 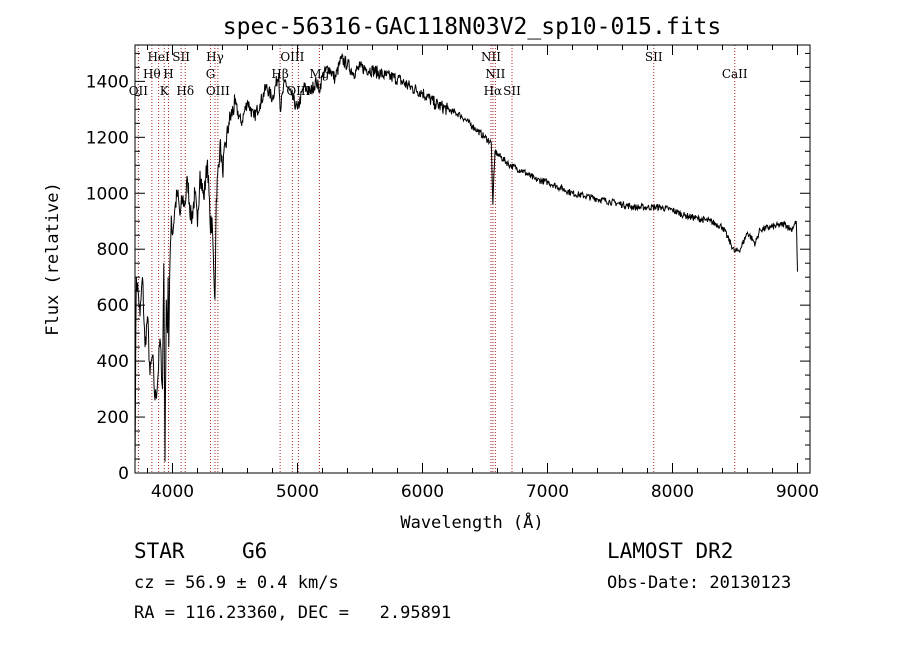 What do you see at coordinates (107, 194) in the screenshot?
I see `y-tick-label: 1000` at bounding box center [107, 194].